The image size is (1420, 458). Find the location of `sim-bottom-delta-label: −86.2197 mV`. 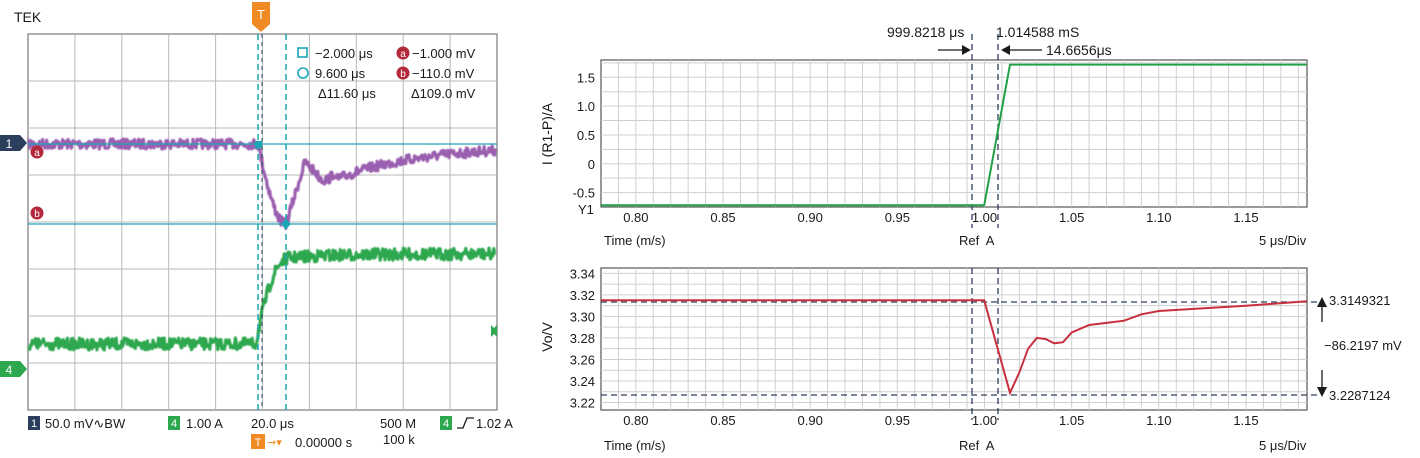

sim-bottom-delta-label: −86.2197 mV is located at coordinates (1363, 345).